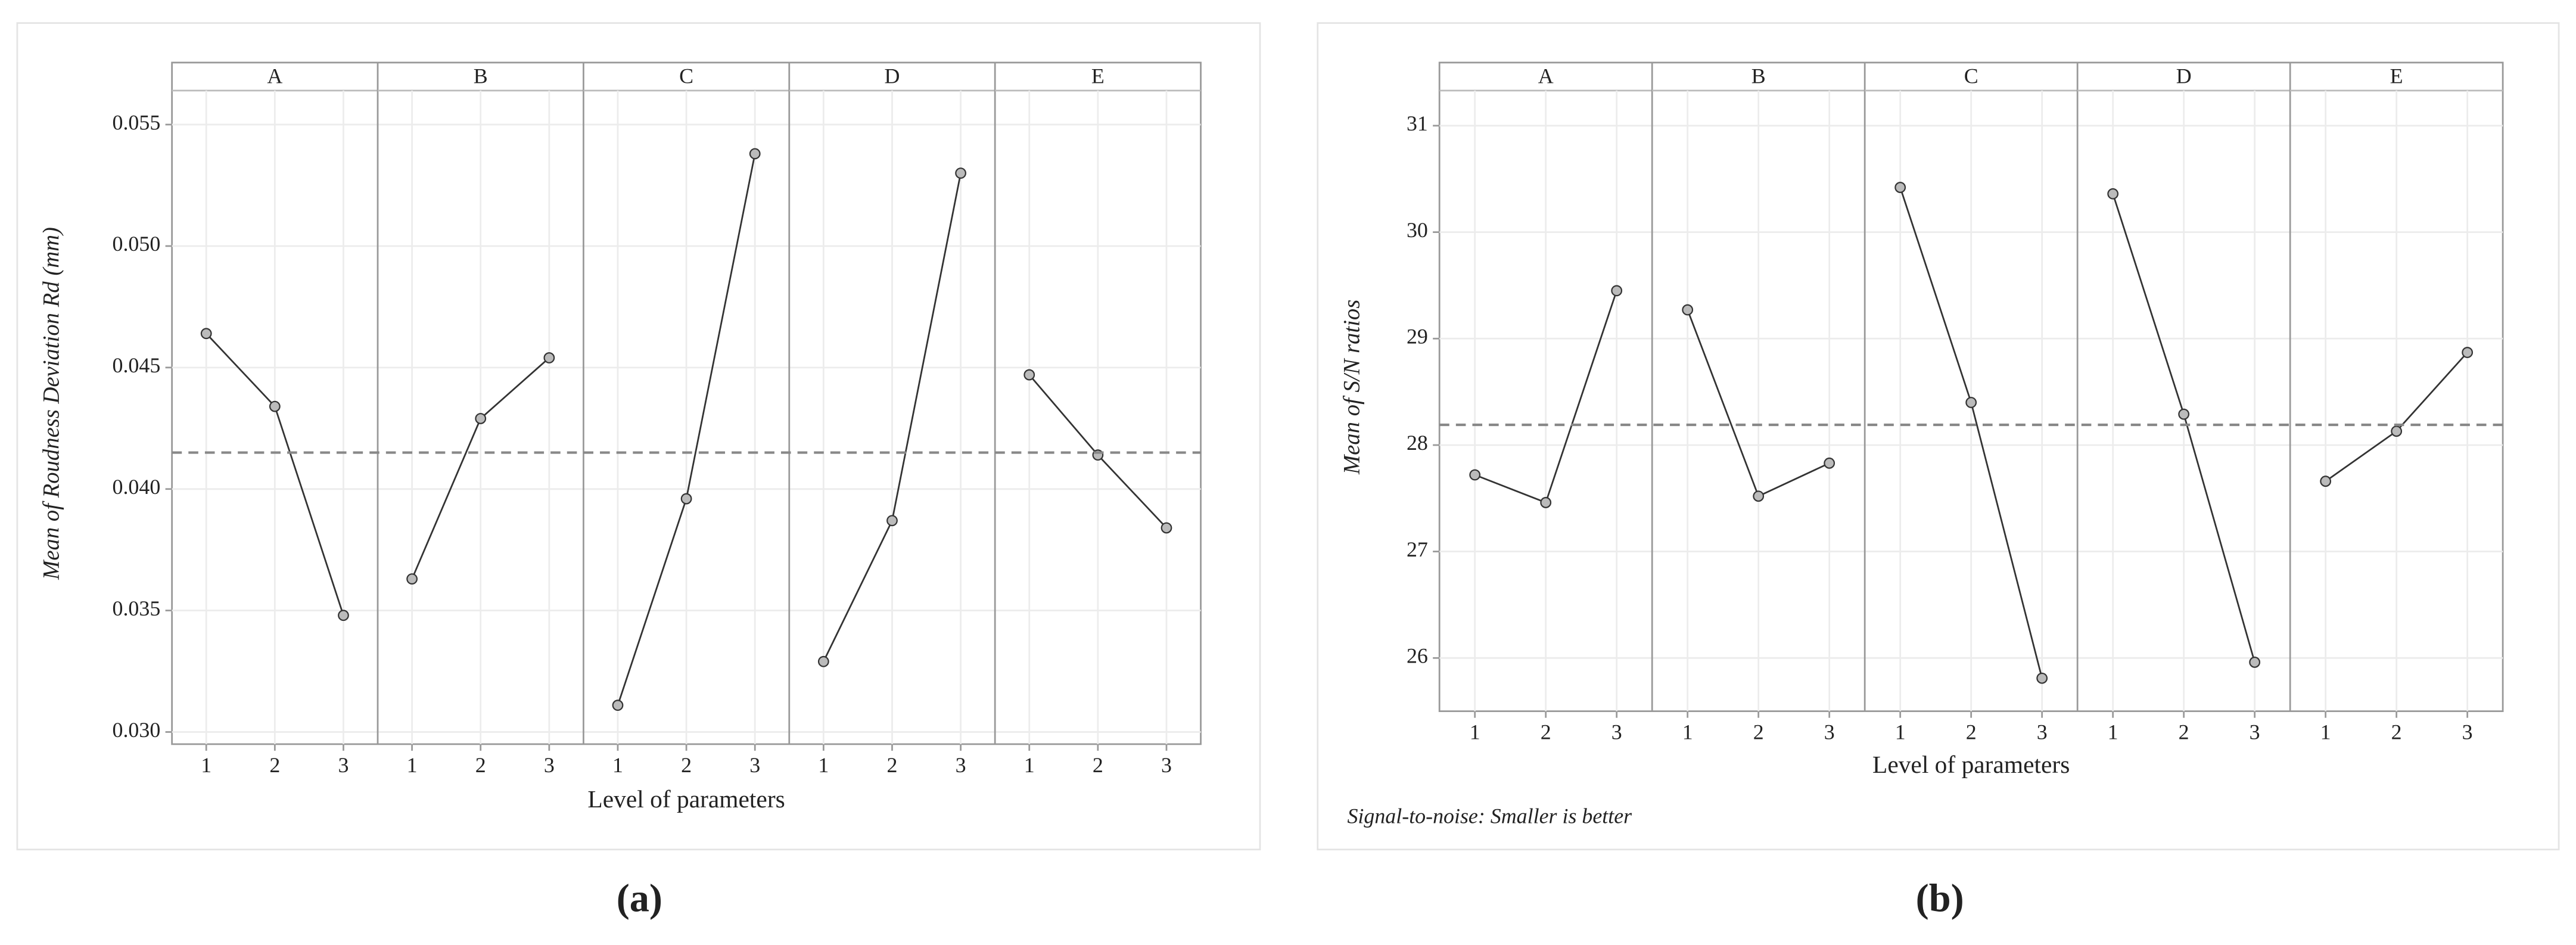  What do you see at coordinates (1489, 816) in the screenshot?
I see `footnote: Signal-to-noise: Smaller is better` at bounding box center [1489, 816].